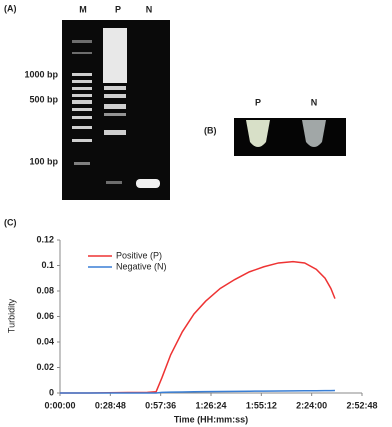 This screenshot has width=392, height=427. Describe the element at coordinates (11, 315) in the screenshot. I see `y-axis-title: Turbidity` at that location.